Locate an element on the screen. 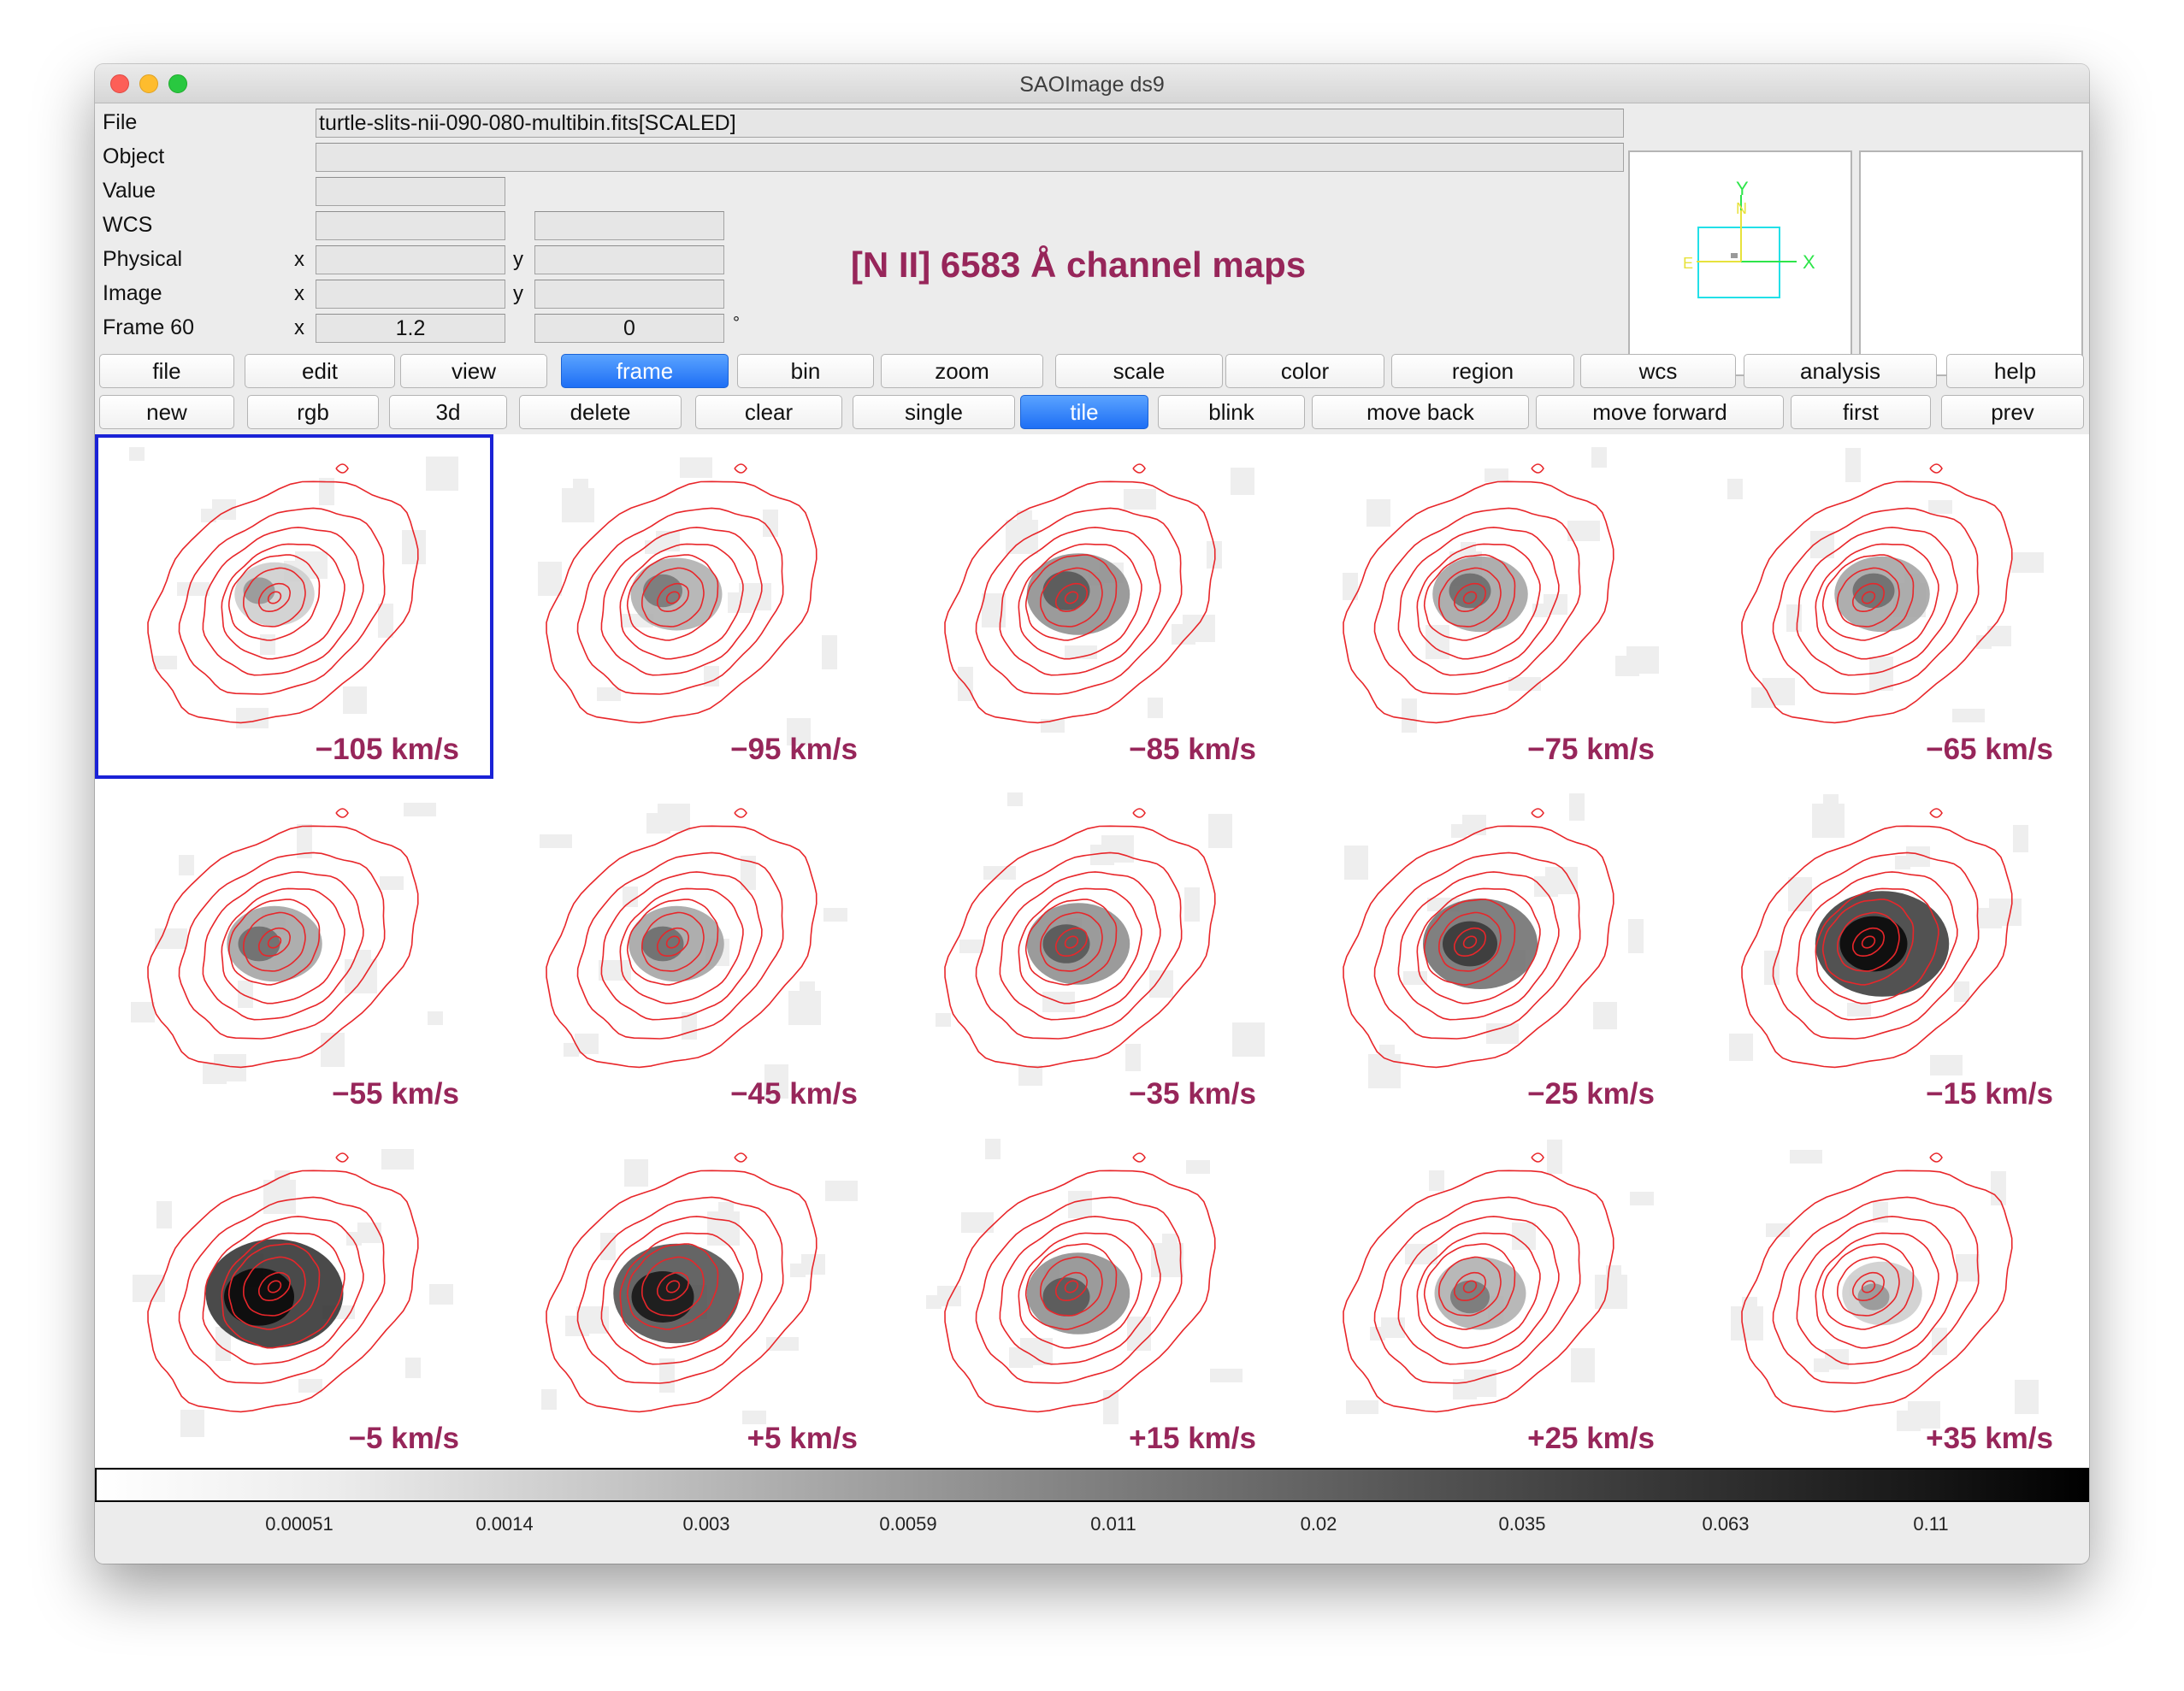 The height and width of the screenshot is (1691, 2184). title-bar: SAOImage ds9 is located at coordinates (1092, 83).